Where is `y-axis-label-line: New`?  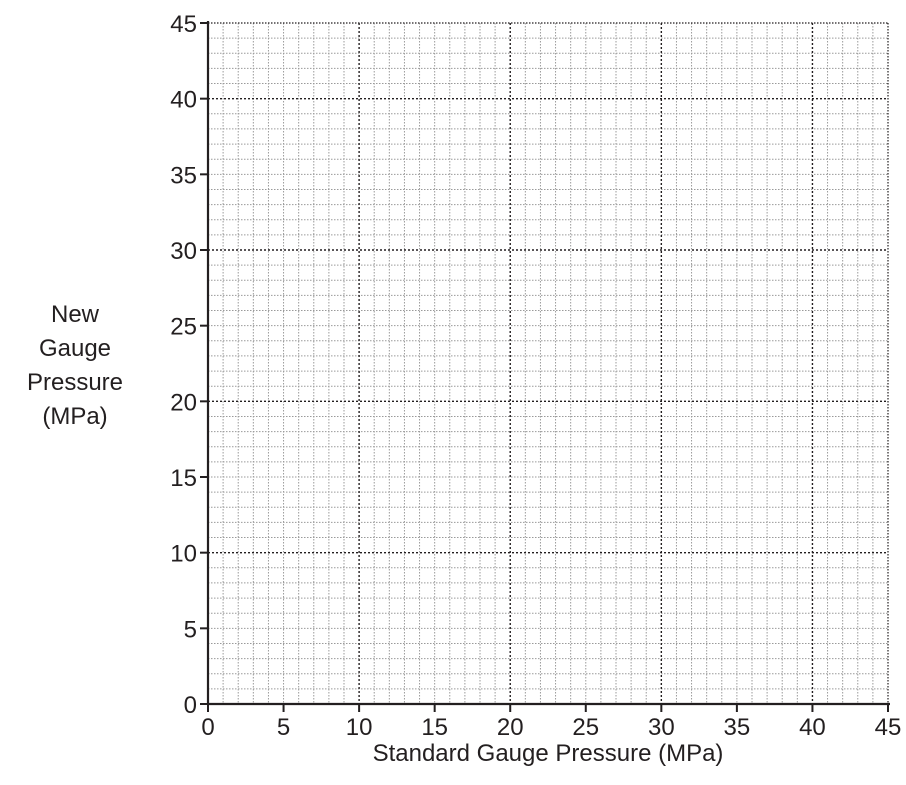
y-axis-label-line: New is located at coordinates (74, 314).